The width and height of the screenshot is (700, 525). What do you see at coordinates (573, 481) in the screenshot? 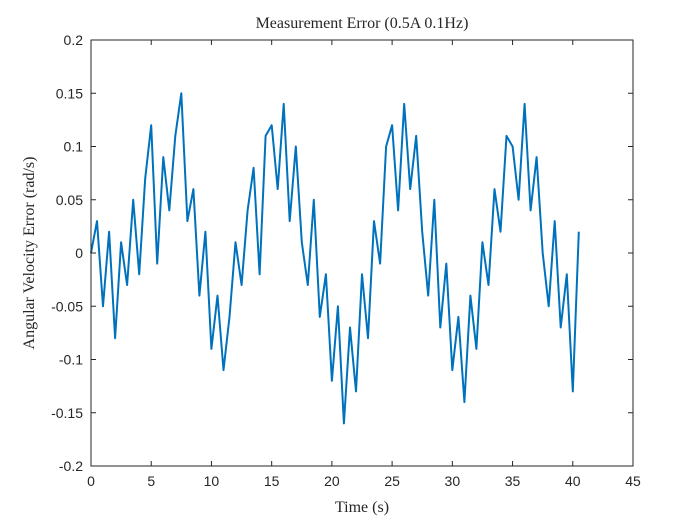
I see `x-tick-label-8: 40` at bounding box center [573, 481].